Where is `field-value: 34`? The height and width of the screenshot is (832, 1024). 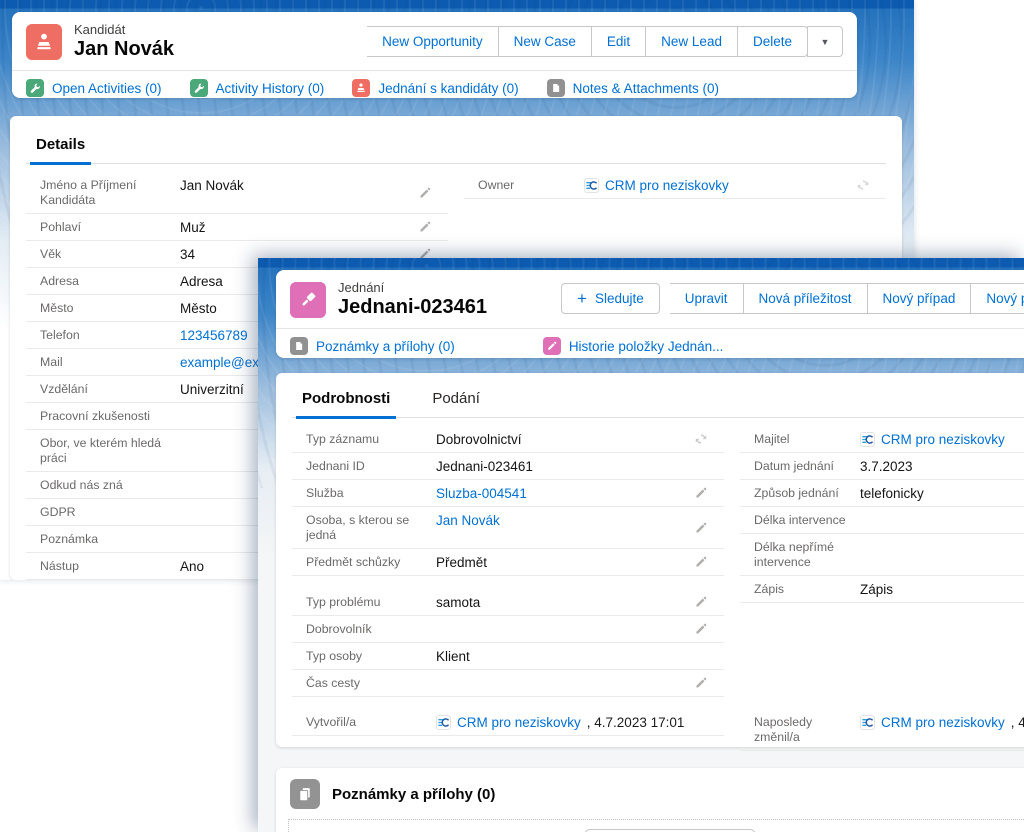
field-value: 34 is located at coordinates (188, 254).